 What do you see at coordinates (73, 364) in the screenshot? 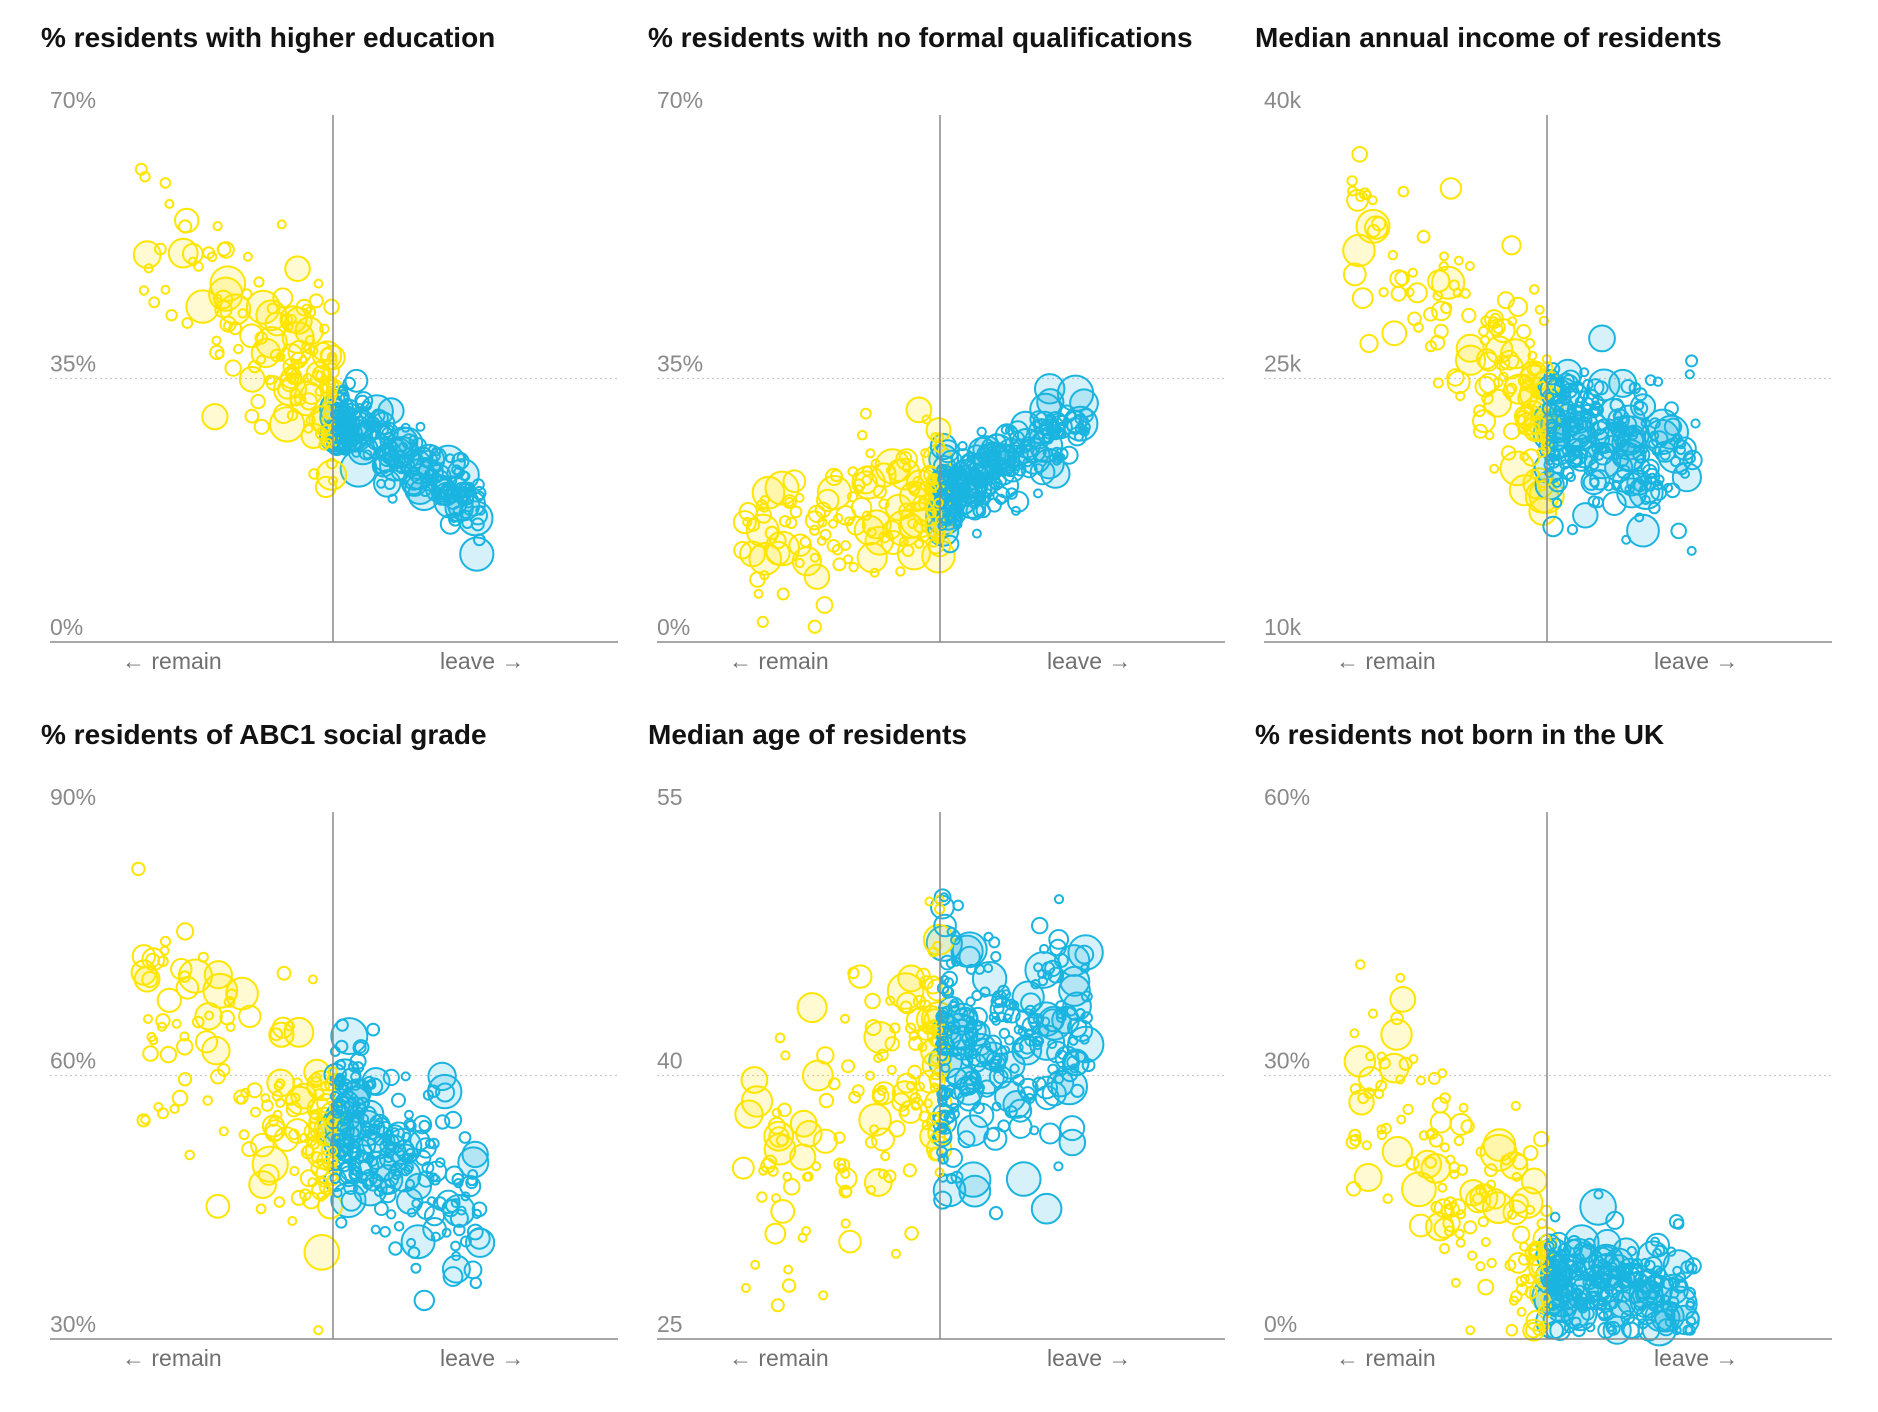
I see `y-tick-label: 35%` at bounding box center [73, 364].